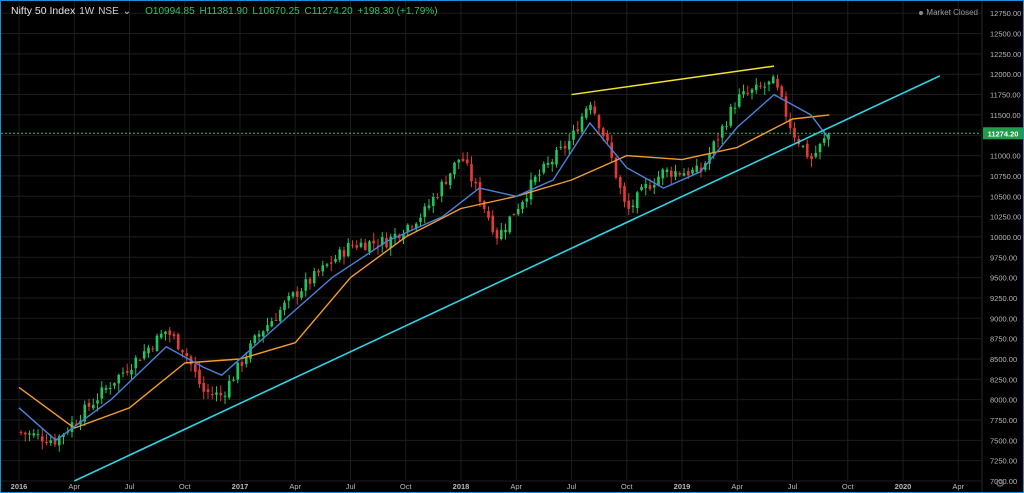  I want to click on interval-label: 1W, so click(87, 11).